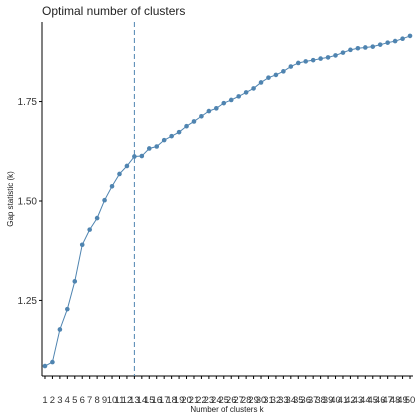  I want to click on y-tick-label: 1.50, so click(28, 201).